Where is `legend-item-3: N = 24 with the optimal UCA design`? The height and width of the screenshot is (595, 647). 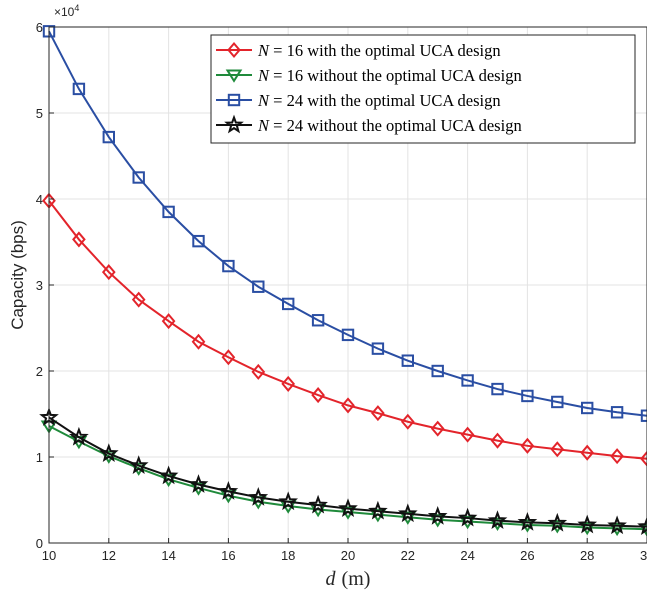 legend-item-3: N = 24 with the optimal UCA design is located at coordinates (358, 100).